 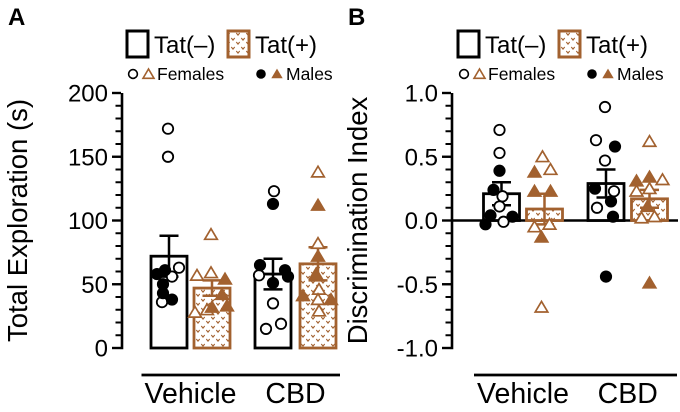 What do you see at coordinates (421, 221) in the screenshot?
I see `y-tick-label: 0.0` at bounding box center [421, 221].